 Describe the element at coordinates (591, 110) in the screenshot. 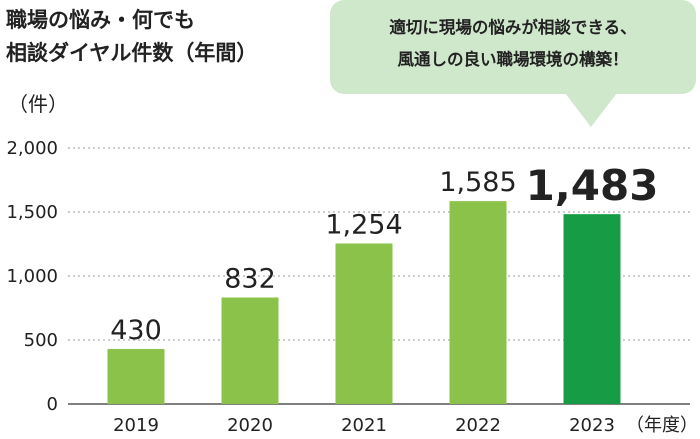

I see `callout-tail` at that location.